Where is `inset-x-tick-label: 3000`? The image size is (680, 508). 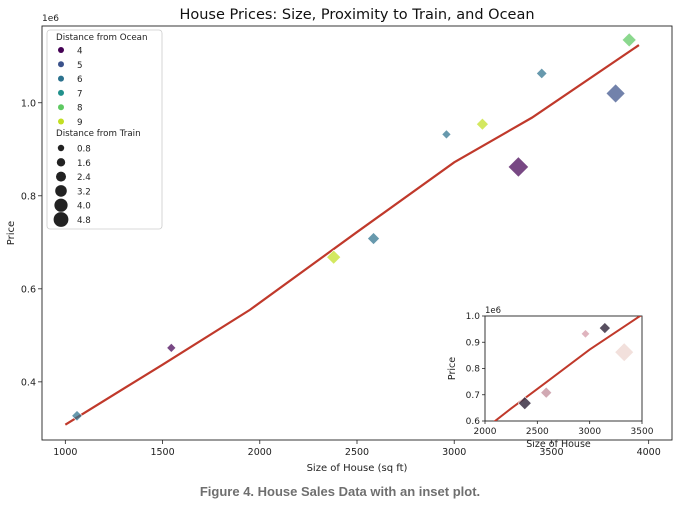
inset-x-tick-label: 3000 is located at coordinates (589, 432).